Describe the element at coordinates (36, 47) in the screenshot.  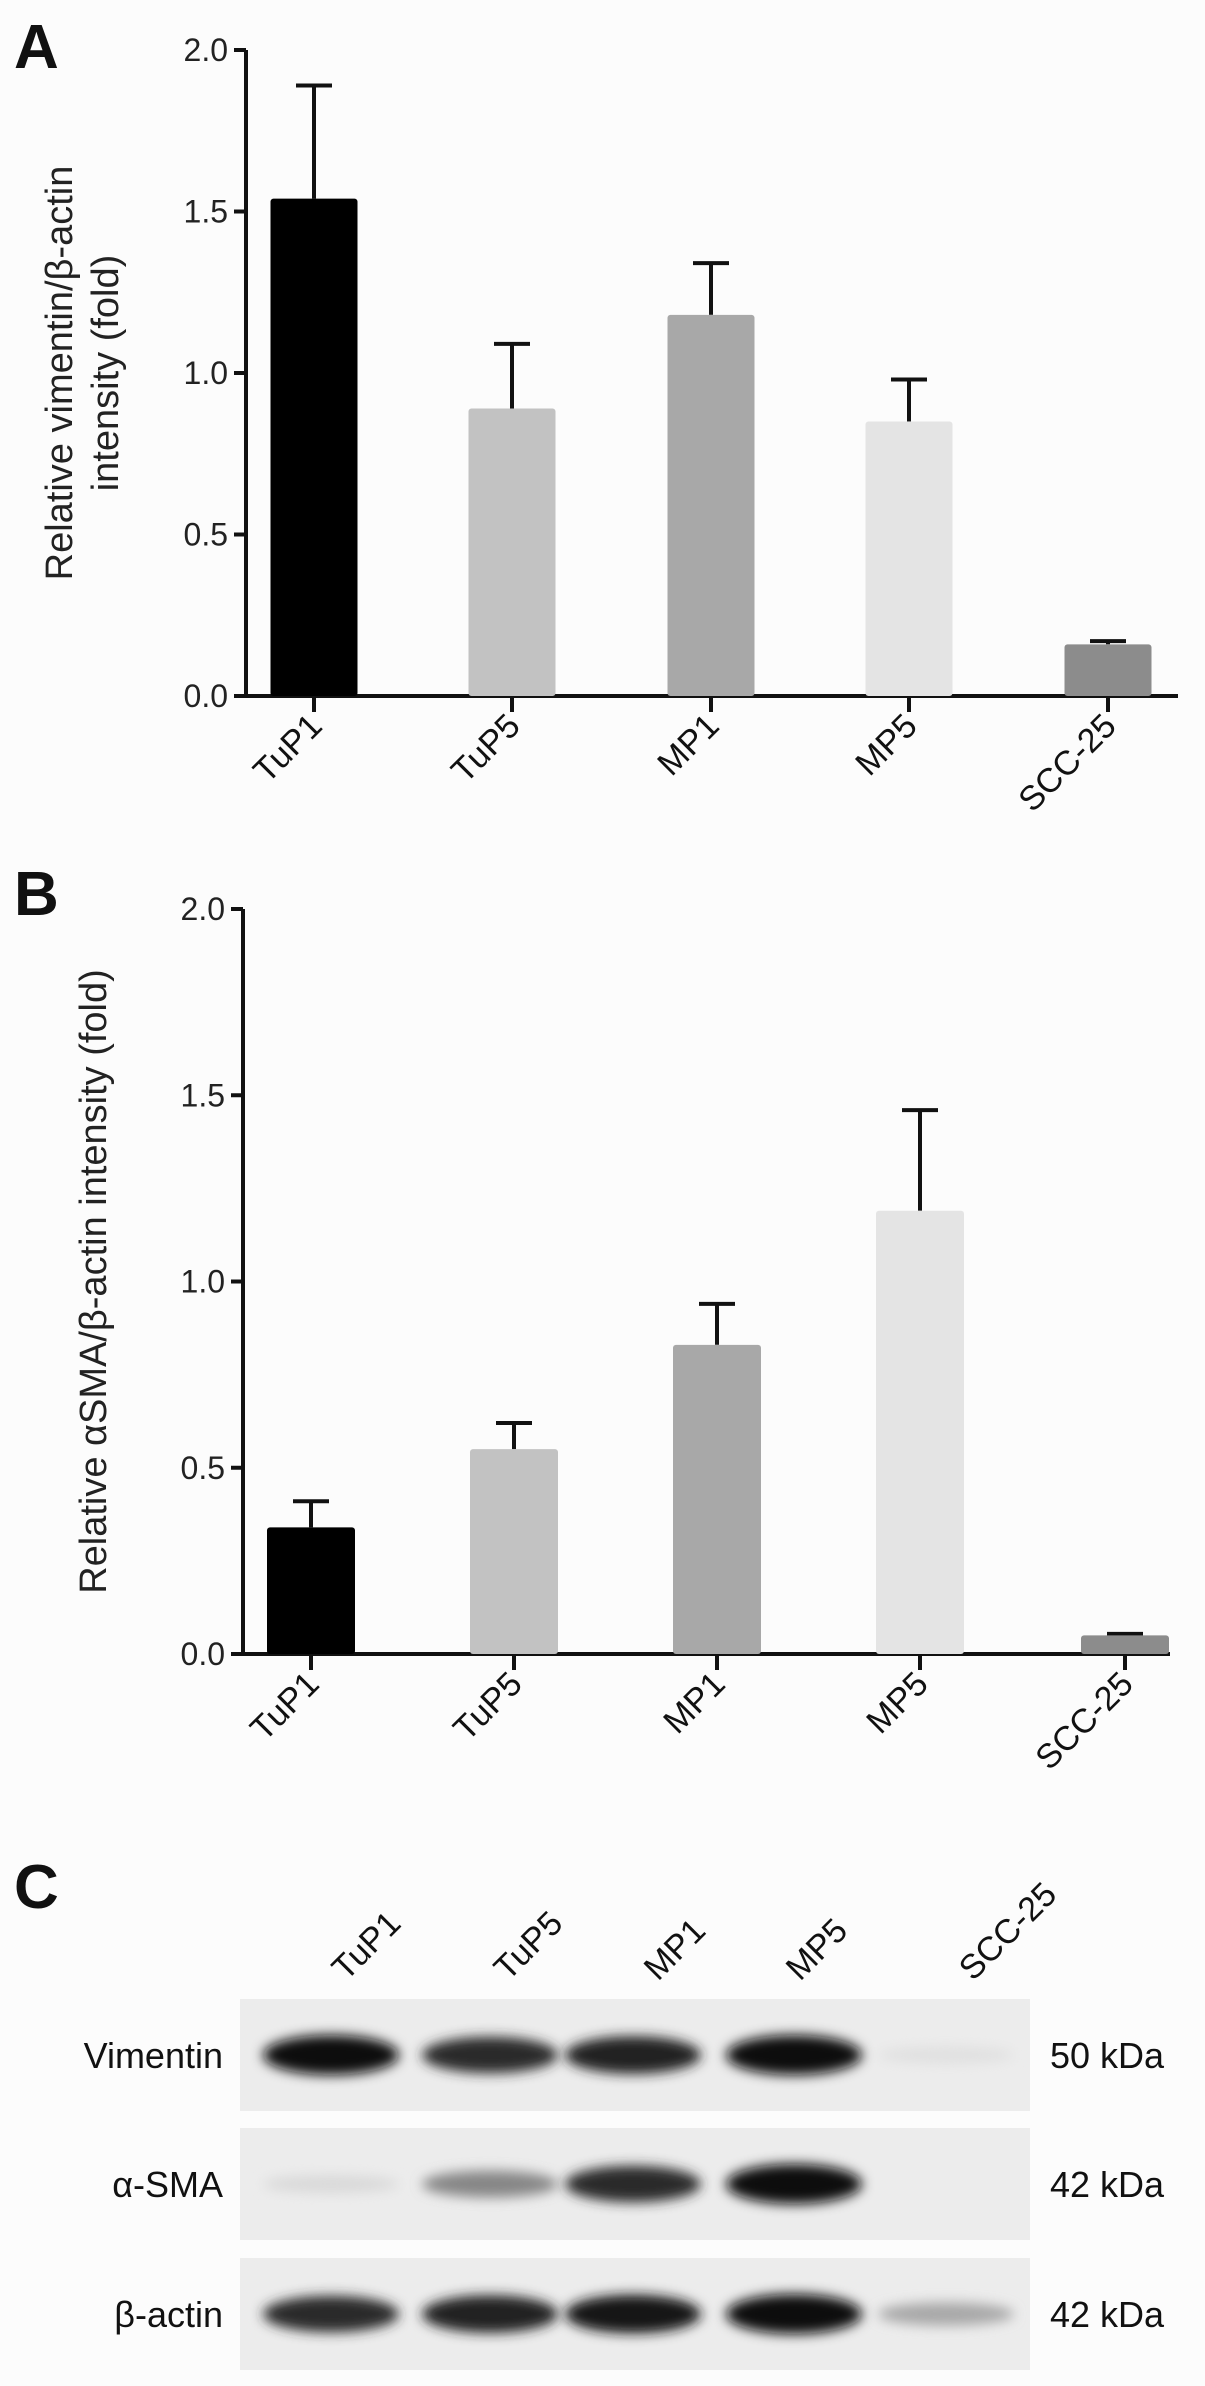
I see `panel-label-a: A` at that location.